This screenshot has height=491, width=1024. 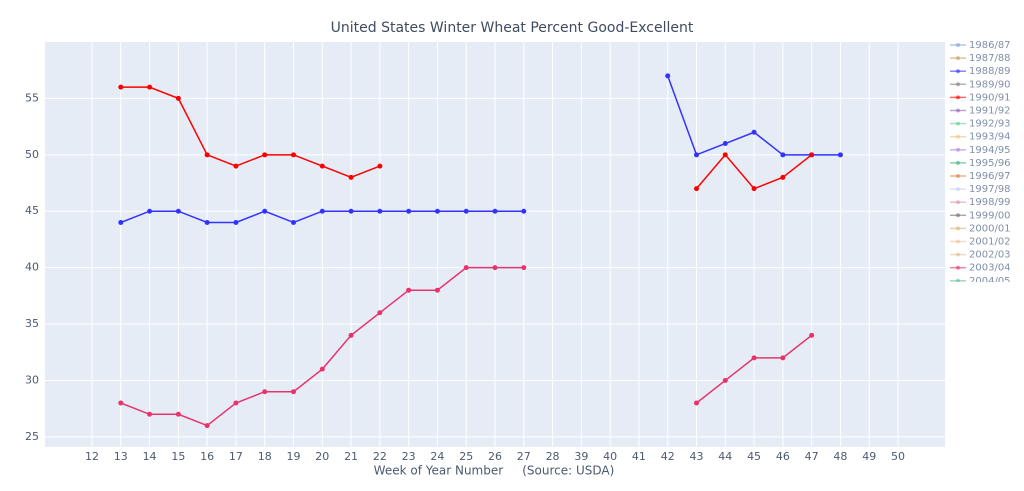 I want to click on x-tick-label: 22, so click(x=380, y=456).